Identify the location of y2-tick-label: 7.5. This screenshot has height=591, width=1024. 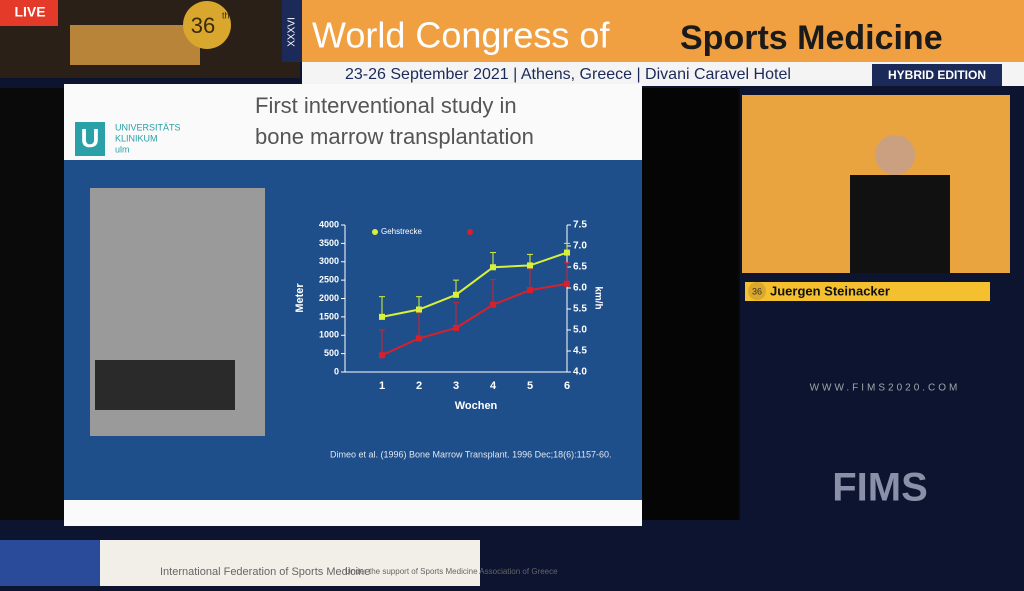
(580, 225).